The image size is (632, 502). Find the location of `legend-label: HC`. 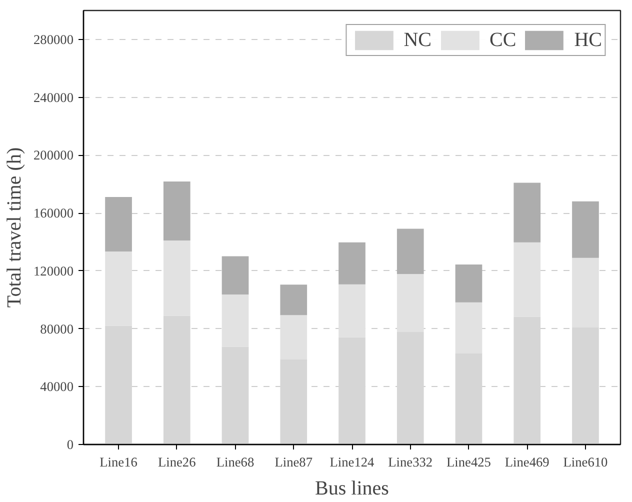

legend-label: HC is located at coordinates (588, 40).